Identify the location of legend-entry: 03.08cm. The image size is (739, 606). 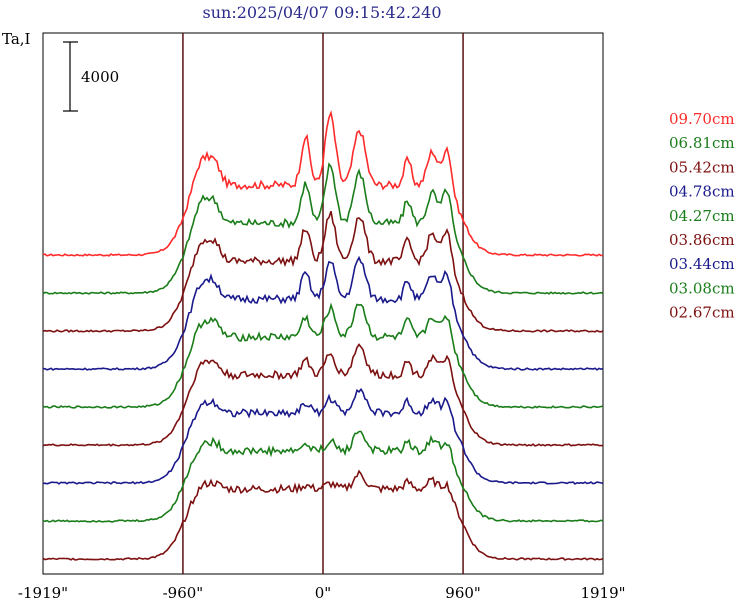
(702, 288).